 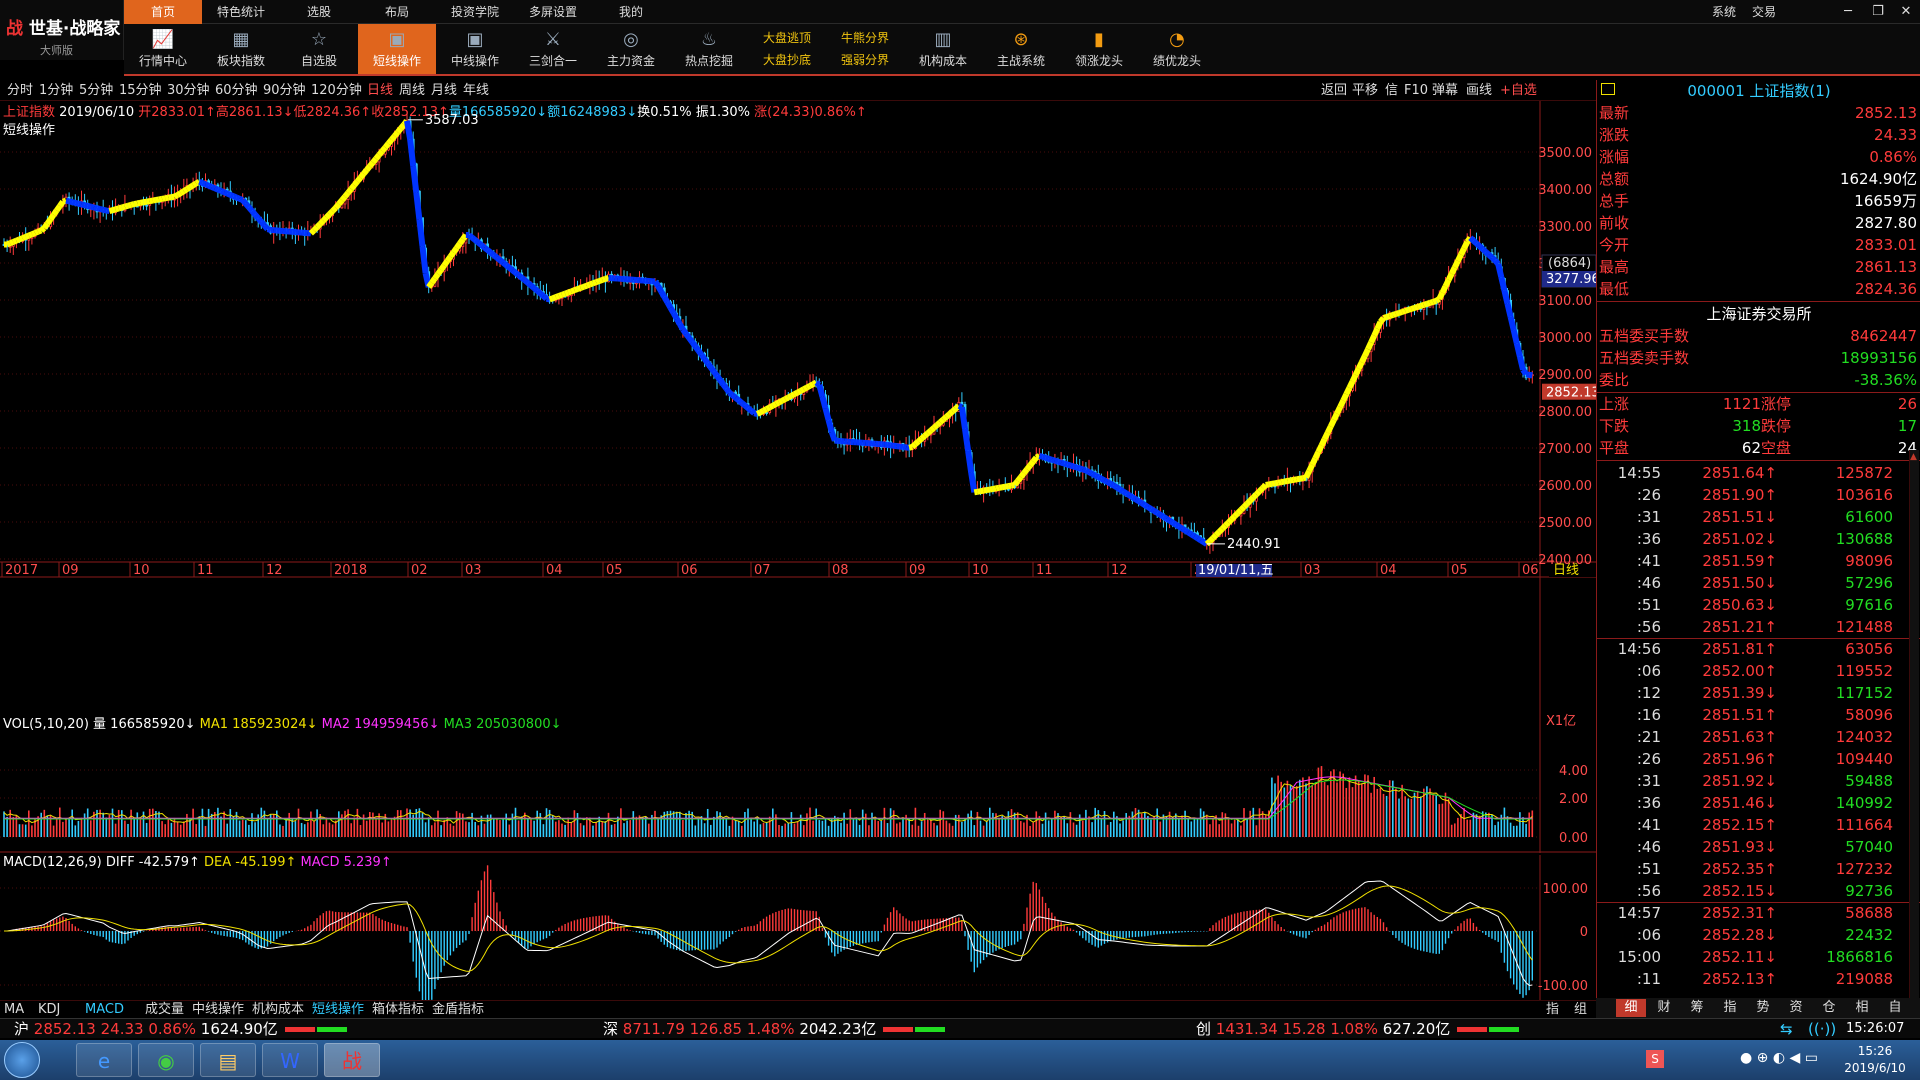 What do you see at coordinates (1099, 49) in the screenshot?
I see `toolbar-button: ▮ 领涨龙头` at bounding box center [1099, 49].